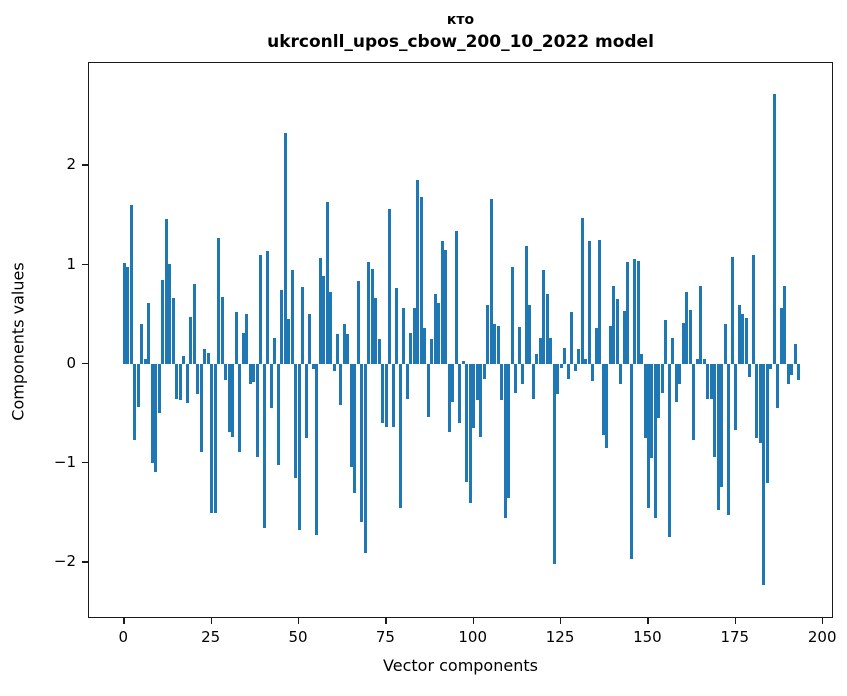  Describe the element at coordinates (460, 20) in the screenshot. I see `chart-suptitle: кто` at that location.